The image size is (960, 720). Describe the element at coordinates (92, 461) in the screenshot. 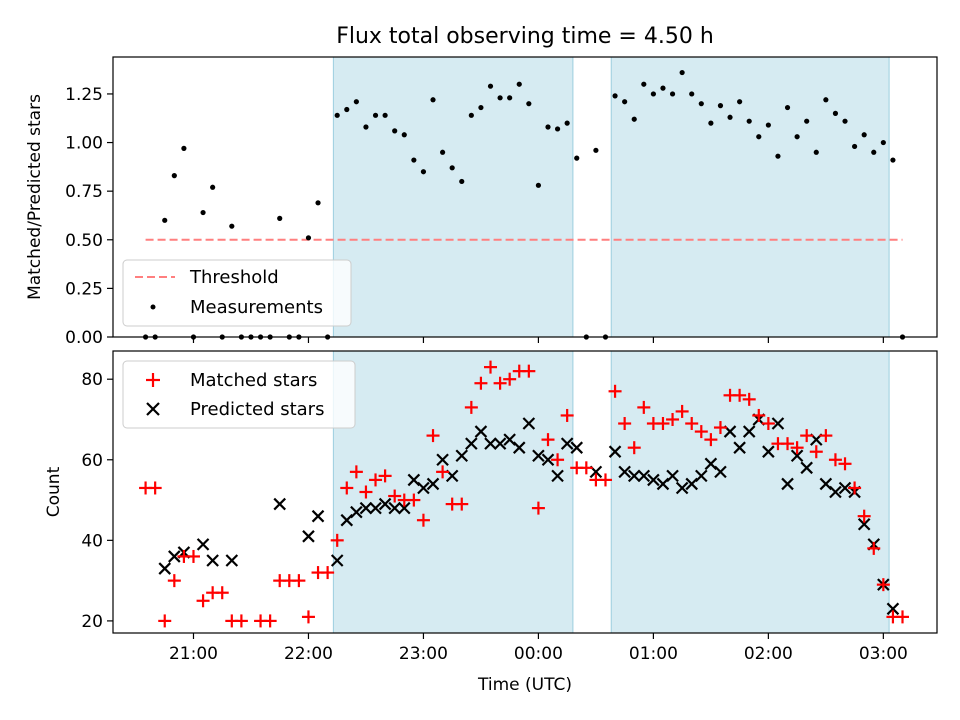

I see `bot-y-tick-label: 60` at that location.